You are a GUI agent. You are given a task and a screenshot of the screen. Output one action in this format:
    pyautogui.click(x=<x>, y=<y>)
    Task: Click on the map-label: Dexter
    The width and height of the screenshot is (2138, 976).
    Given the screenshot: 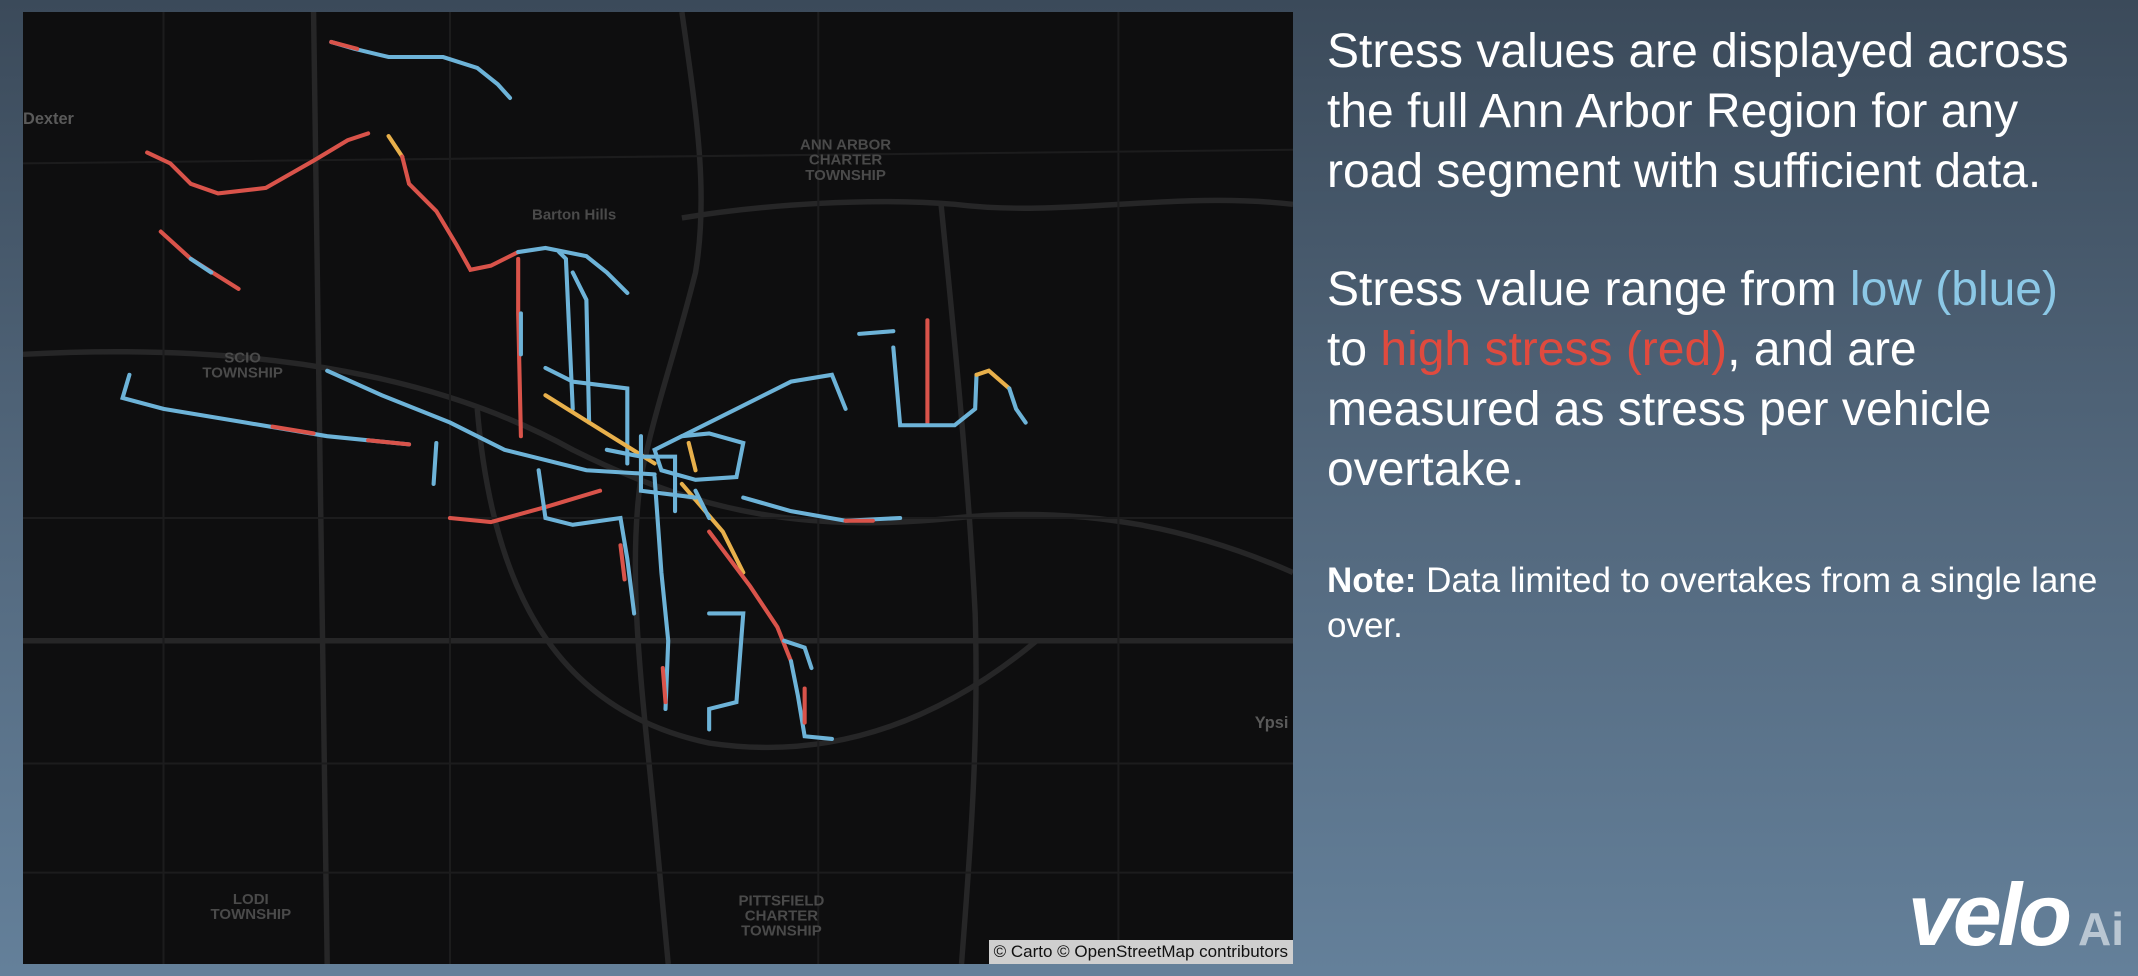 What is the action you would take?
    pyautogui.click(x=49, y=119)
    